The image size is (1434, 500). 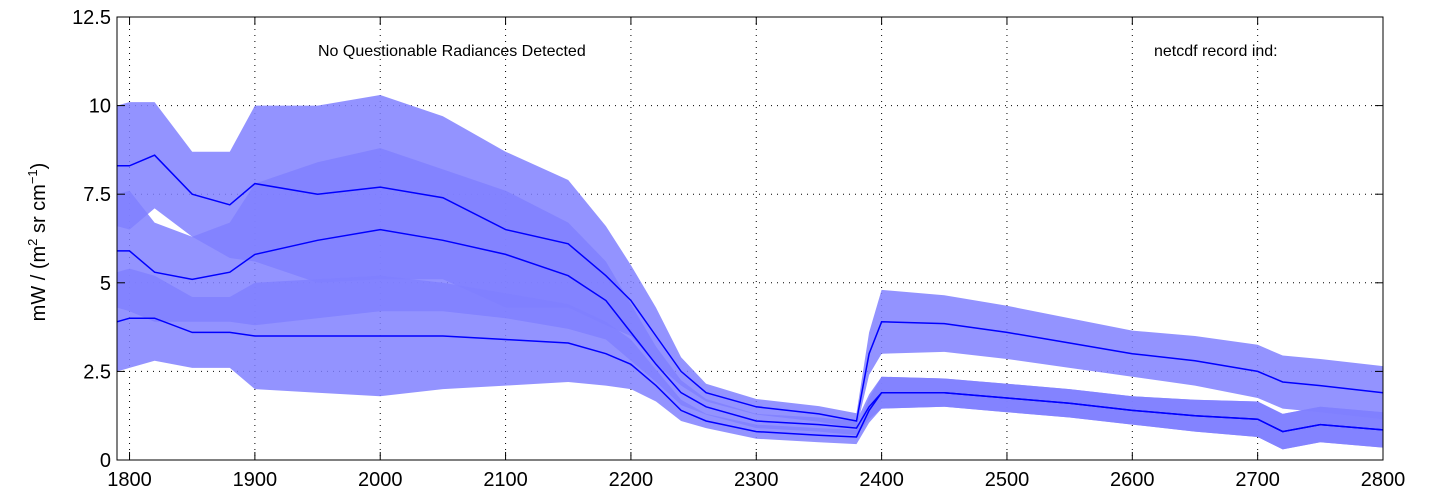 I want to click on y-tick-labels: 0 2.5 5 7.5 10 12.5, so click(x=91, y=239).